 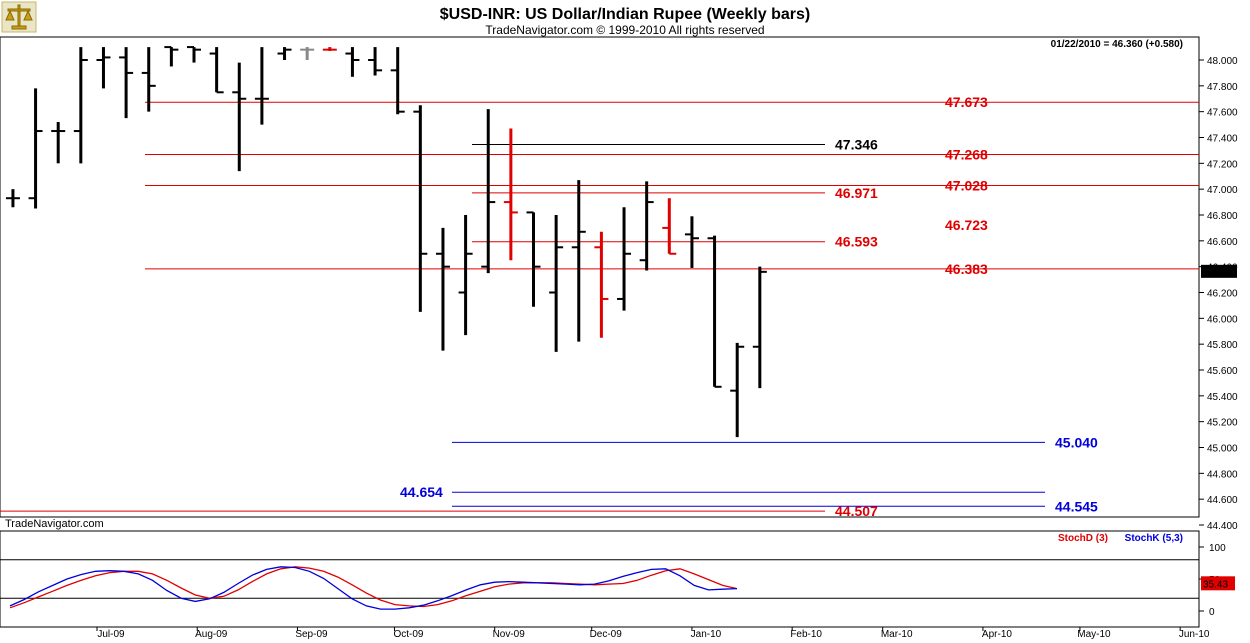 What do you see at coordinates (1076, 442) in the screenshot?
I see `level-label: 45.040` at bounding box center [1076, 442].